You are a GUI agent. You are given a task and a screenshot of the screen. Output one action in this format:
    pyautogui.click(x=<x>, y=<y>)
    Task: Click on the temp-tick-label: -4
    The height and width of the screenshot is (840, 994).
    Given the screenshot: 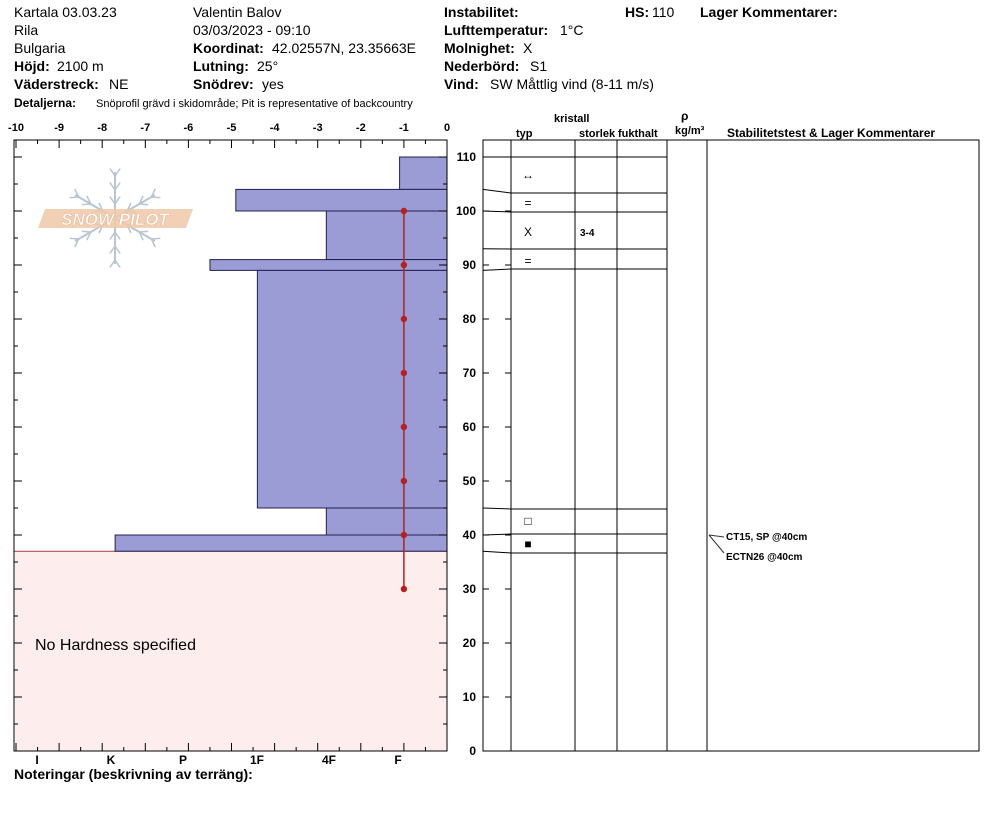 What is the action you would take?
    pyautogui.click(x=275, y=128)
    